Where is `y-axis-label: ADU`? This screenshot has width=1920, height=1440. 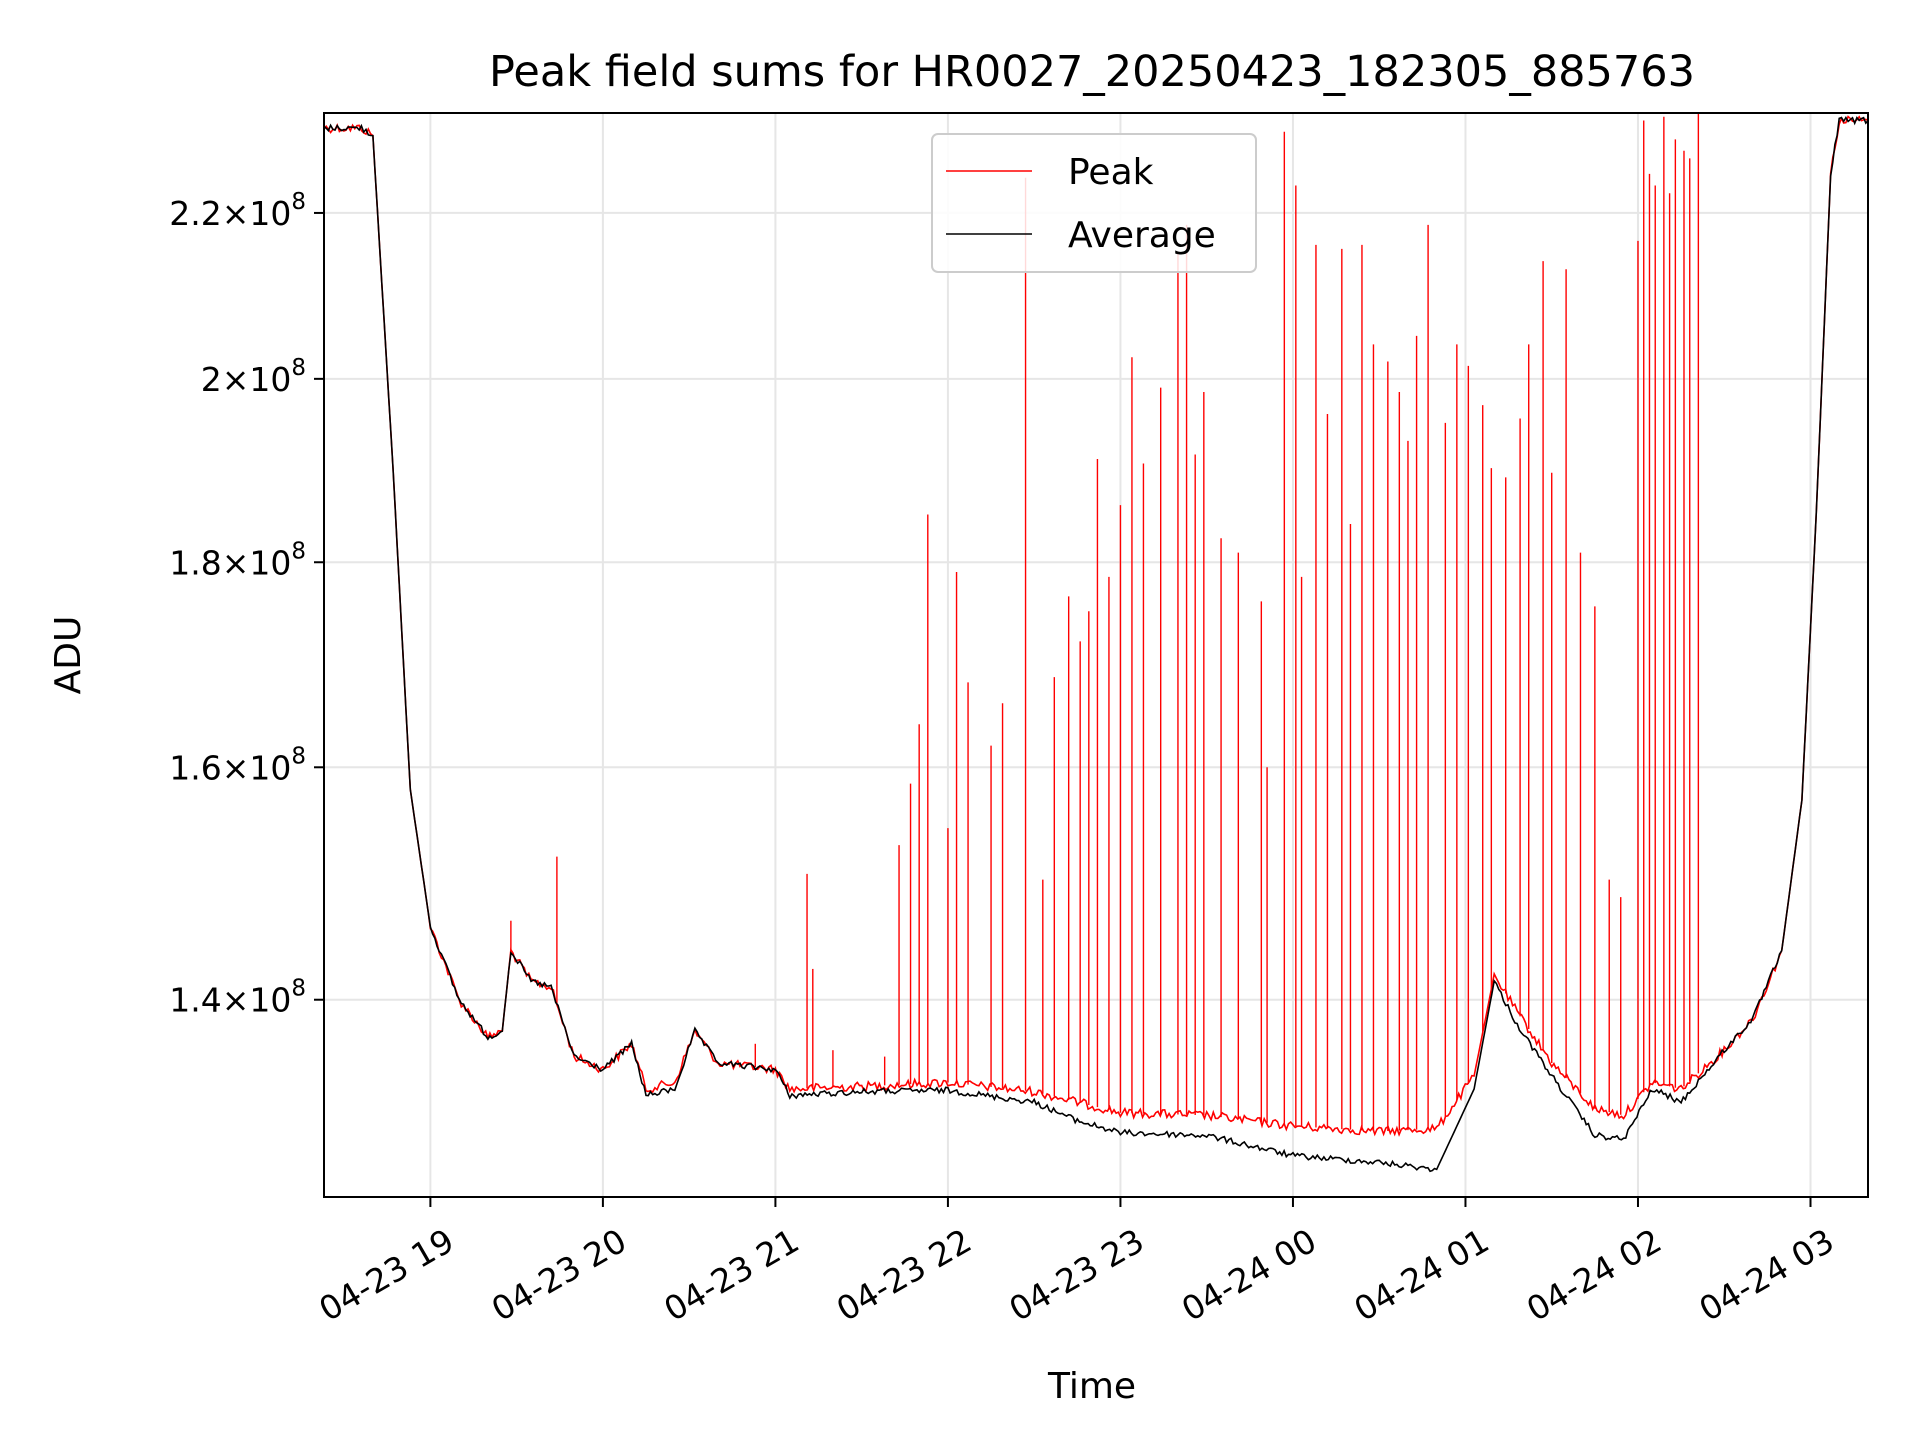 y-axis-label: ADU is located at coordinates (68, 655).